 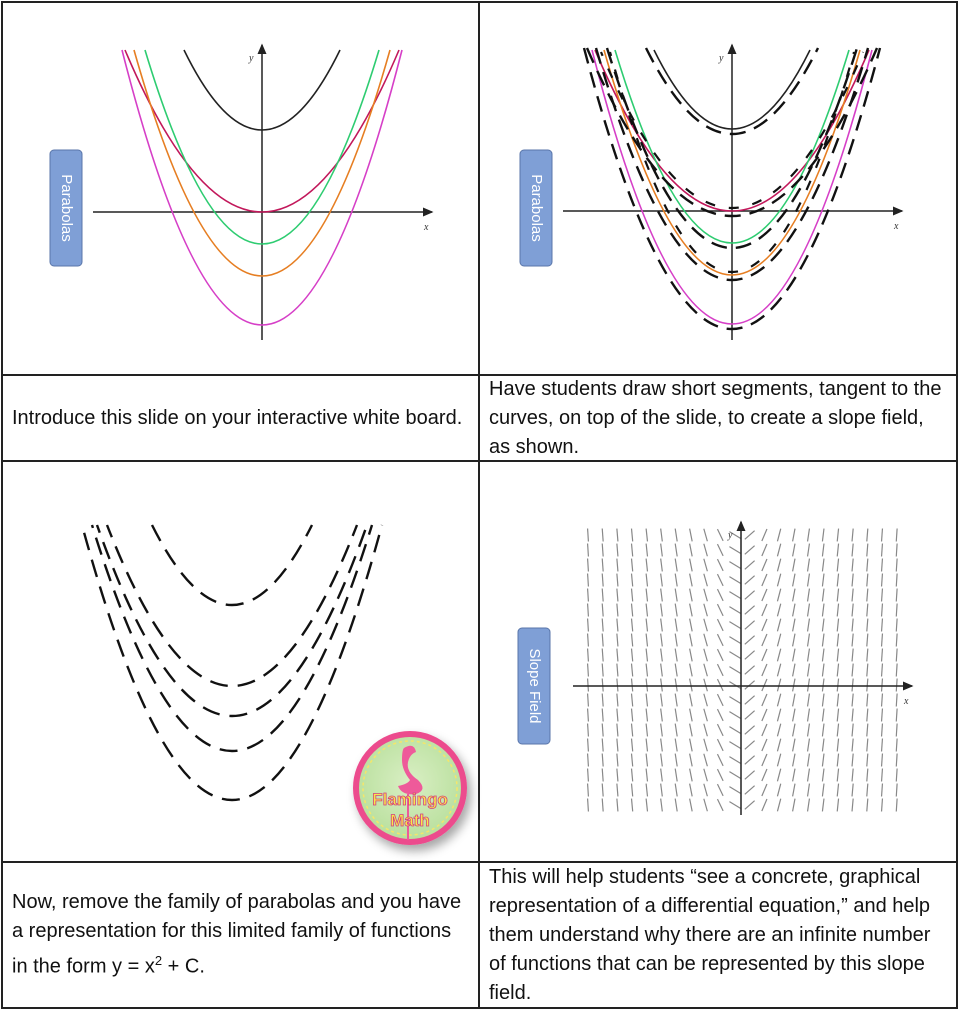 What do you see at coordinates (906, 701) in the screenshot?
I see `axis-label: x` at bounding box center [906, 701].